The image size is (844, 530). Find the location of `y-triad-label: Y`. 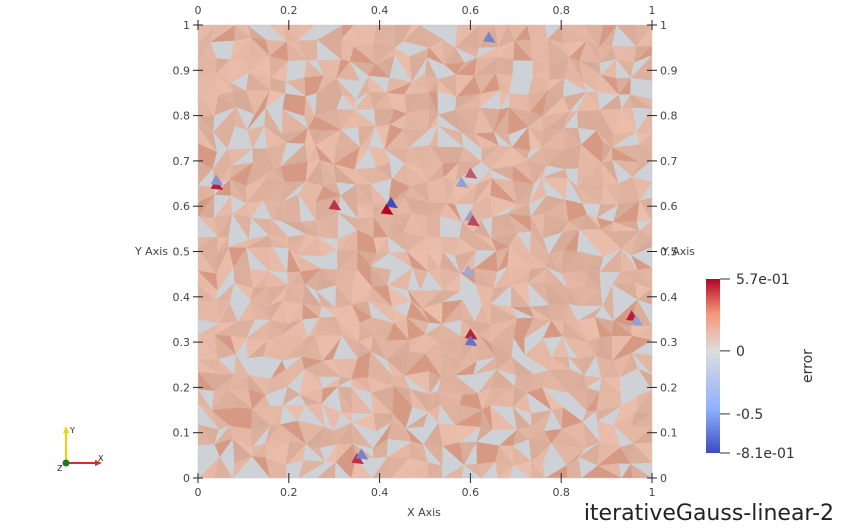

y-triad-label: Y is located at coordinates (72, 430).